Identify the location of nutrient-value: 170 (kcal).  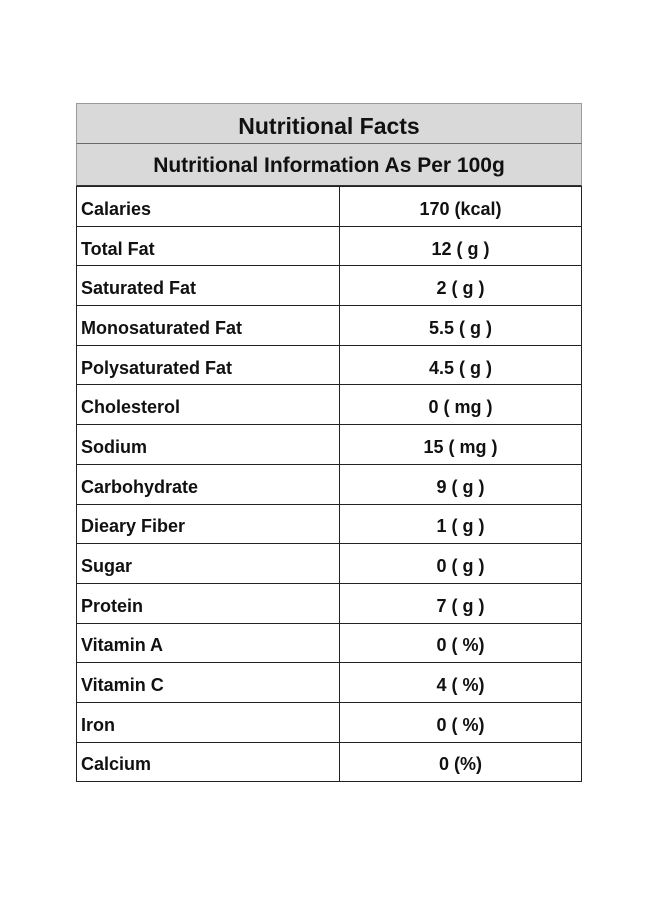
(460, 206).